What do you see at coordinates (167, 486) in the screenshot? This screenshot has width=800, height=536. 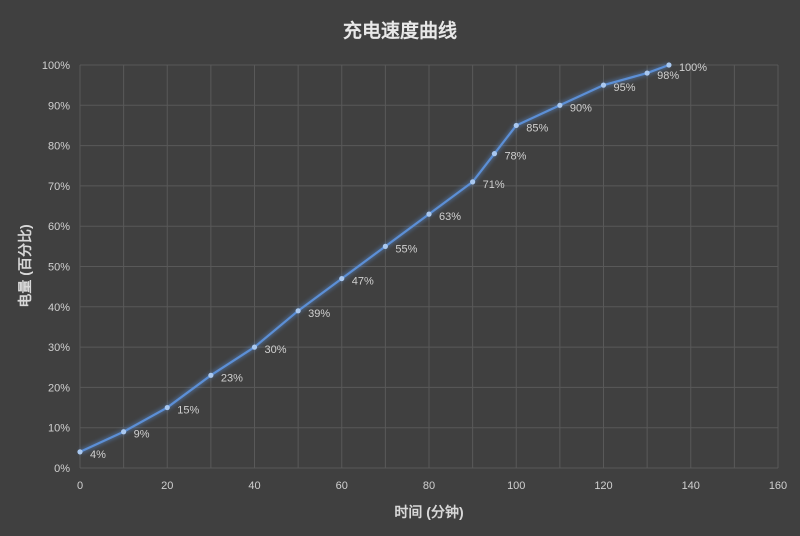 I see `x-tick-label: 20` at bounding box center [167, 486].